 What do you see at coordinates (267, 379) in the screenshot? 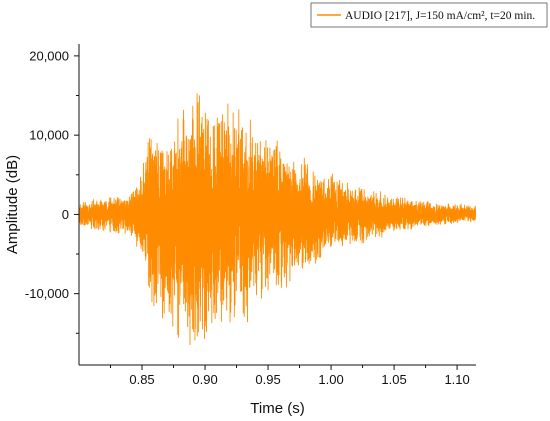
I see `x-tick-label: 0.95` at bounding box center [267, 379].